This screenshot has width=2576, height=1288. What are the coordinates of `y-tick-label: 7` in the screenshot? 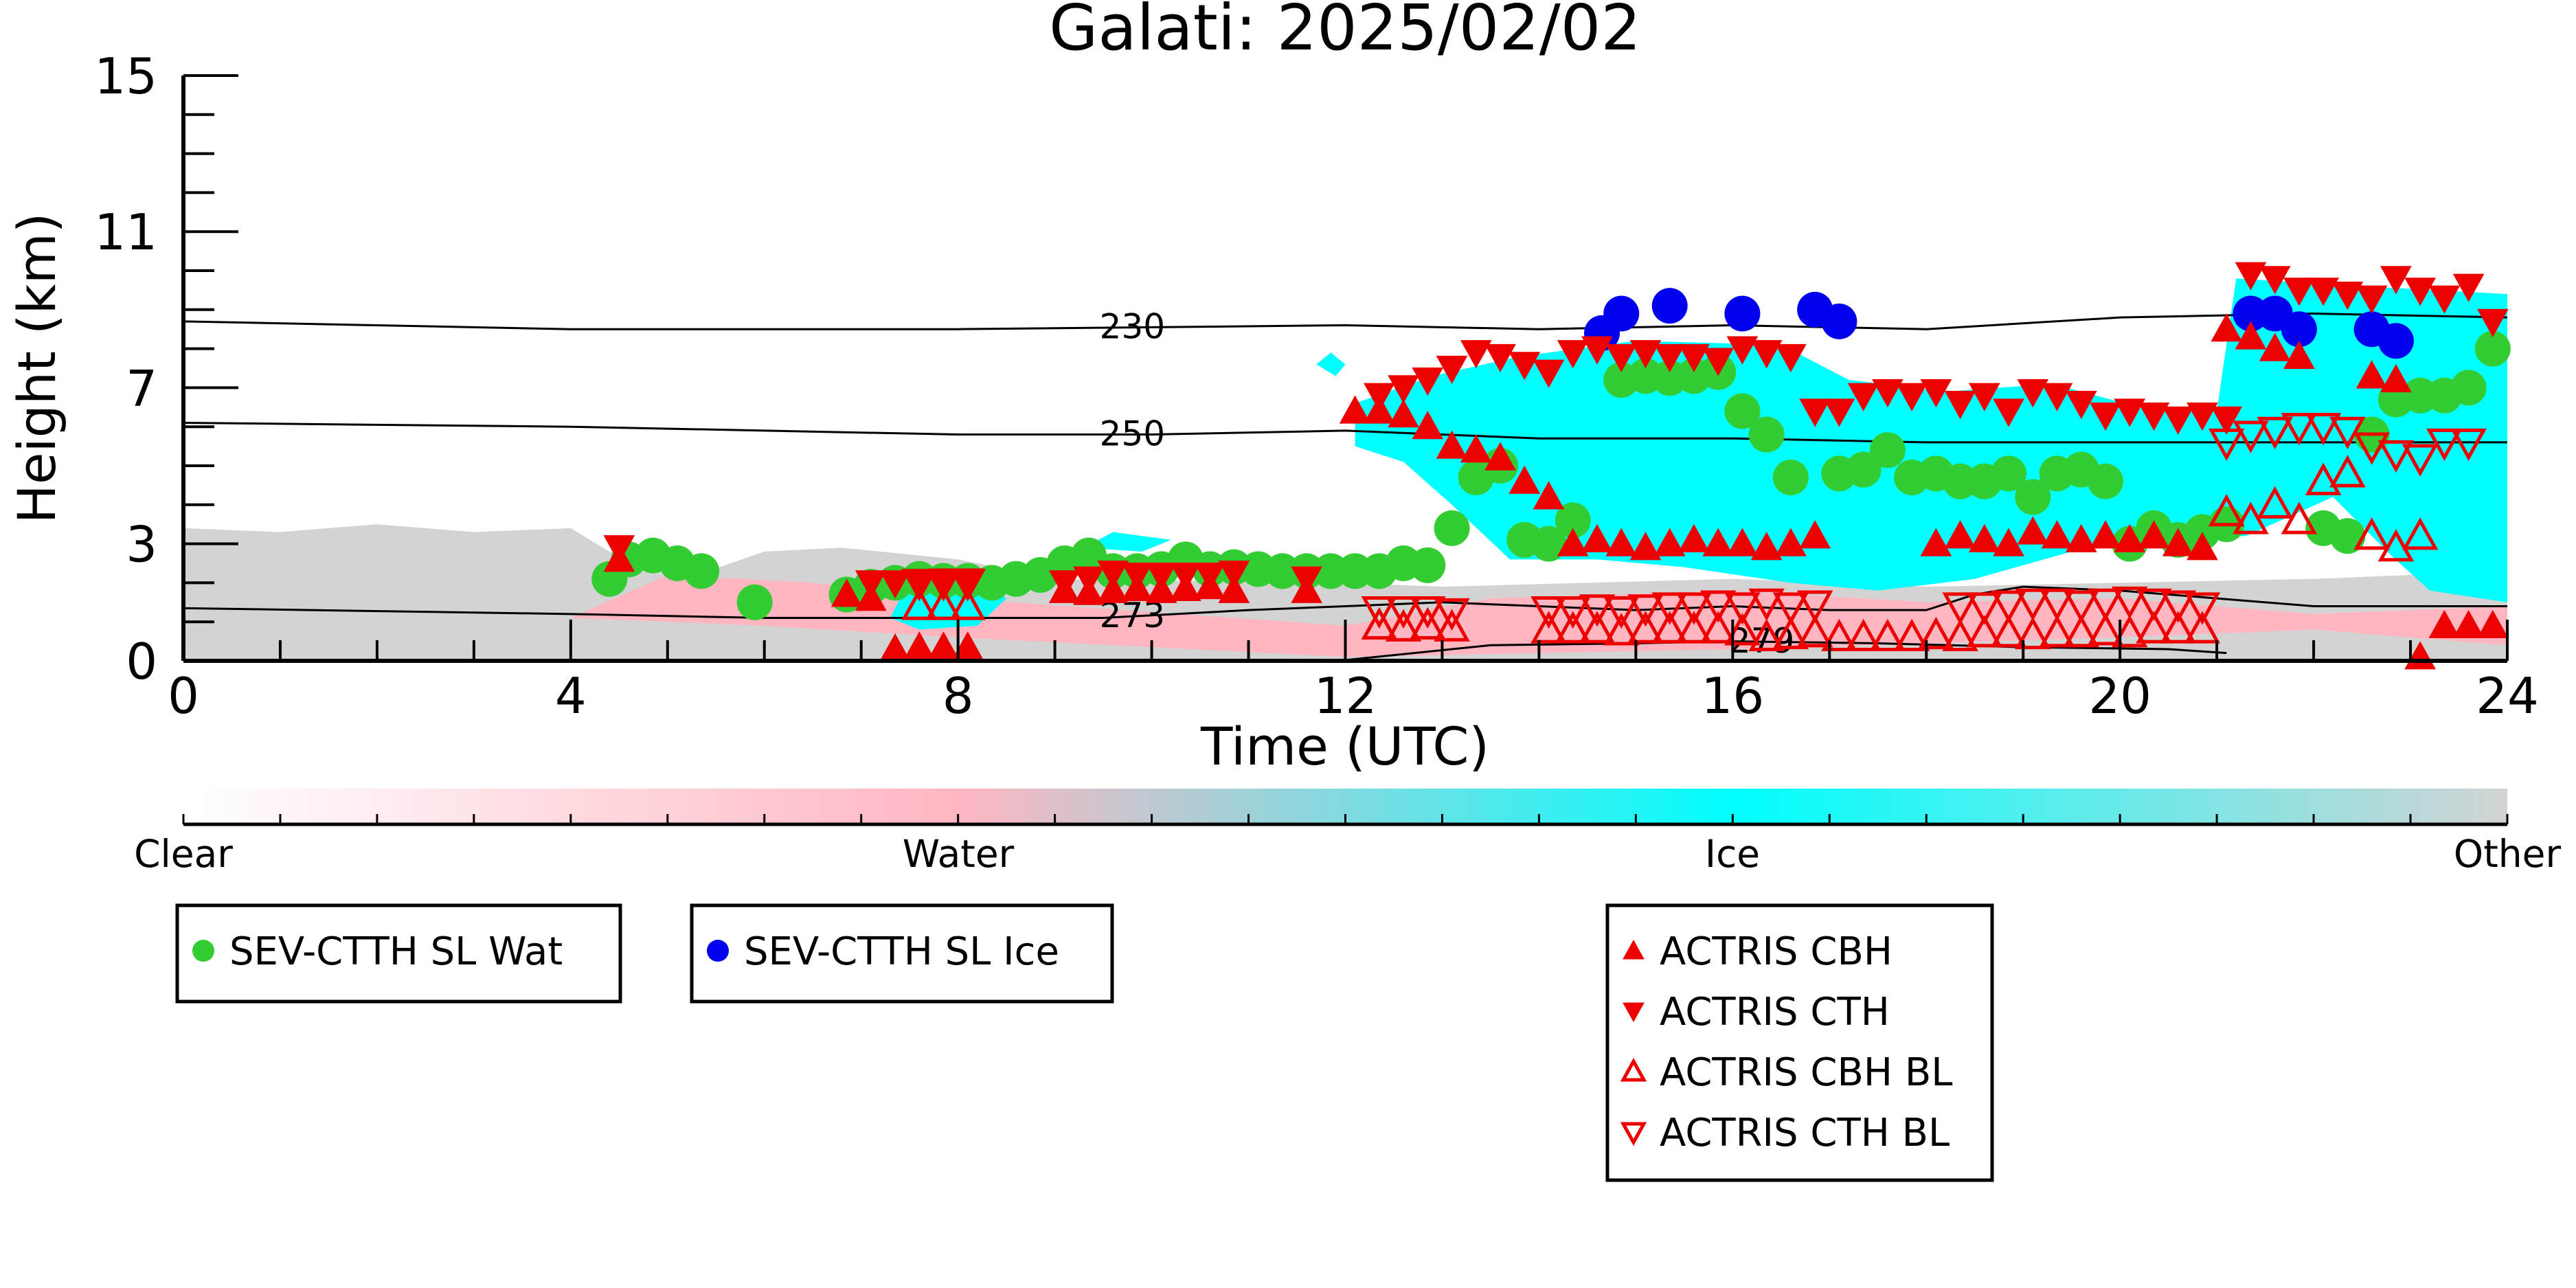 It's located at (141, 388).